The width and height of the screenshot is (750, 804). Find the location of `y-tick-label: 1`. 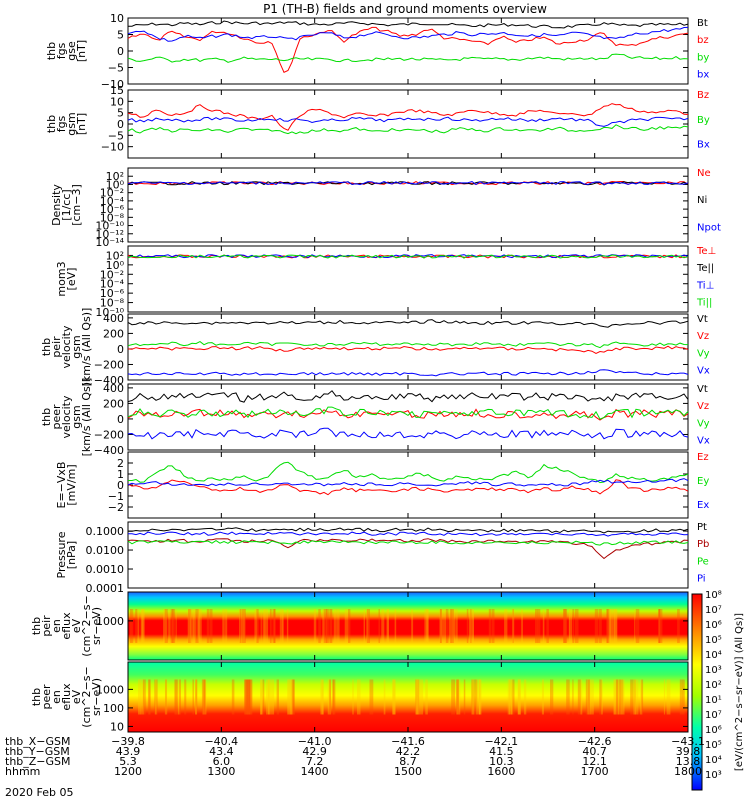

y-tick-label: 1 is located at coordinates (120, 474).